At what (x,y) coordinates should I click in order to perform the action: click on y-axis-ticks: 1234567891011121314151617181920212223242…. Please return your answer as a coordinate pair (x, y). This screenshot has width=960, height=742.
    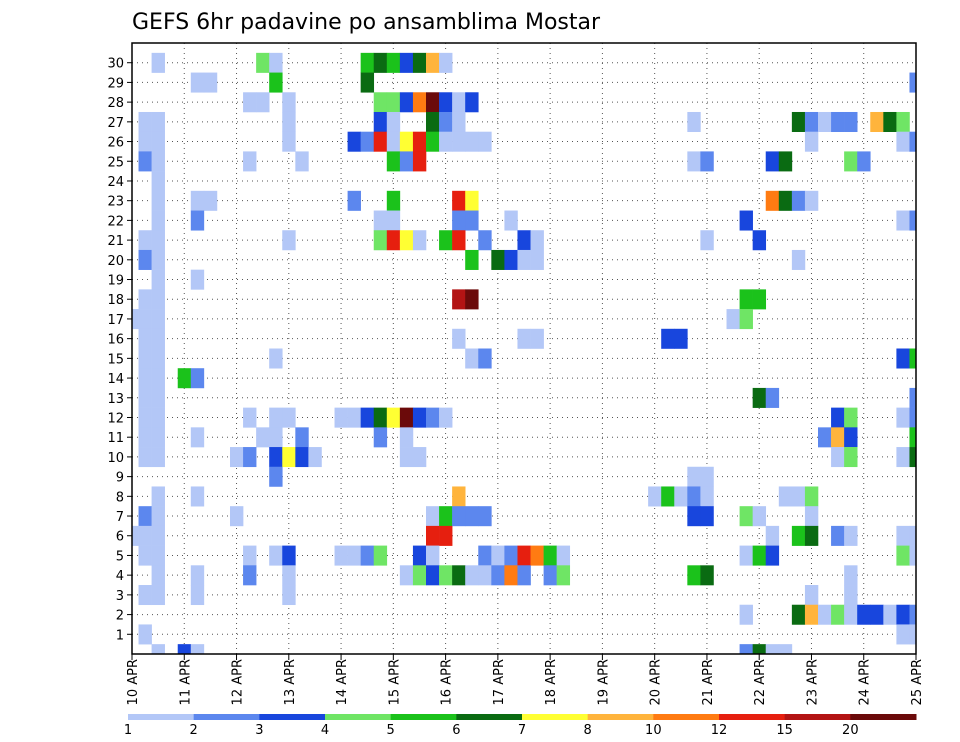
    Looking at the image, I should click on (119, 350).